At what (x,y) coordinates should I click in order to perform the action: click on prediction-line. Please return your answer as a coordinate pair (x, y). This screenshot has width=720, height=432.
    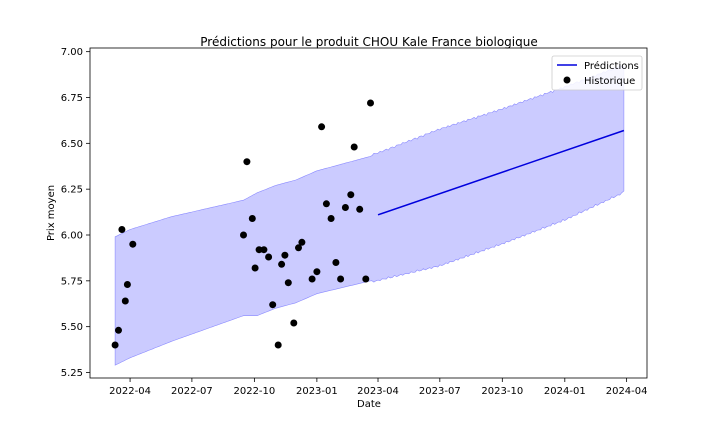
    Looking at the image, I should click on (501, 172).